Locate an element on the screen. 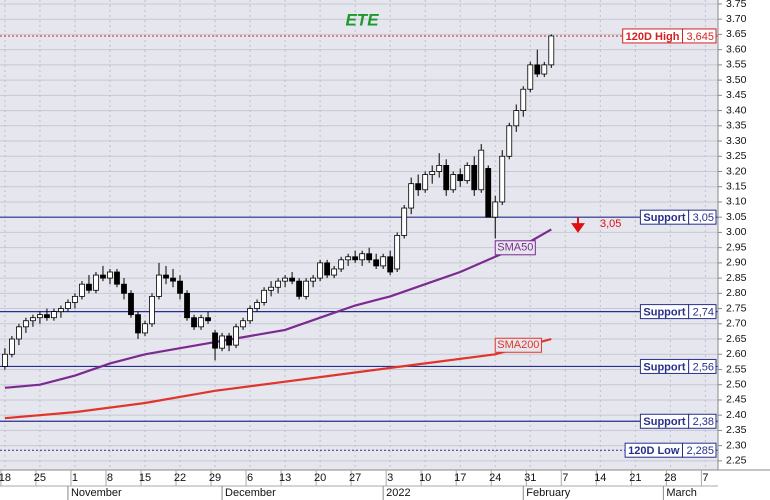 This screenshot has height=500, width=770. y-tick-label: 3.55 is located at coordinates (736, 65).